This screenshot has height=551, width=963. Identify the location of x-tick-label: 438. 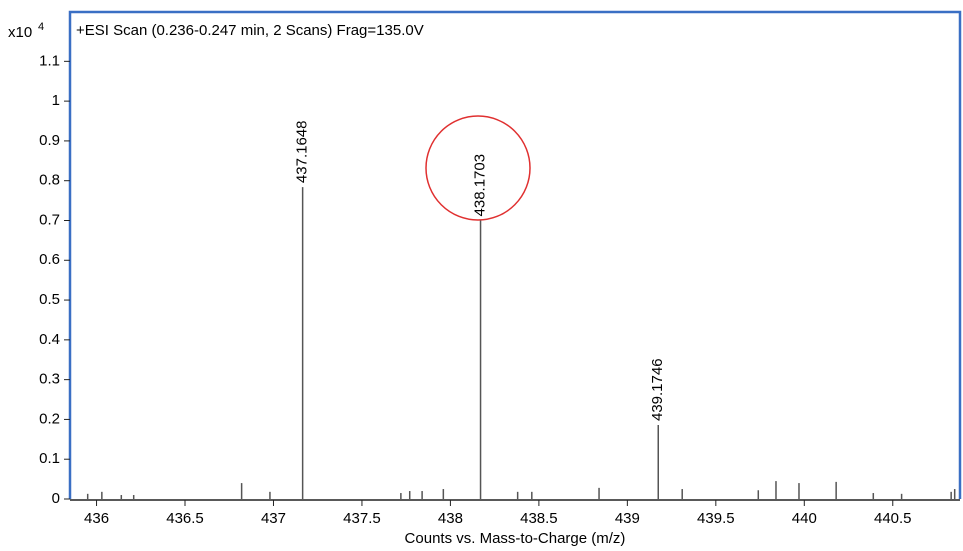
(450, 518).